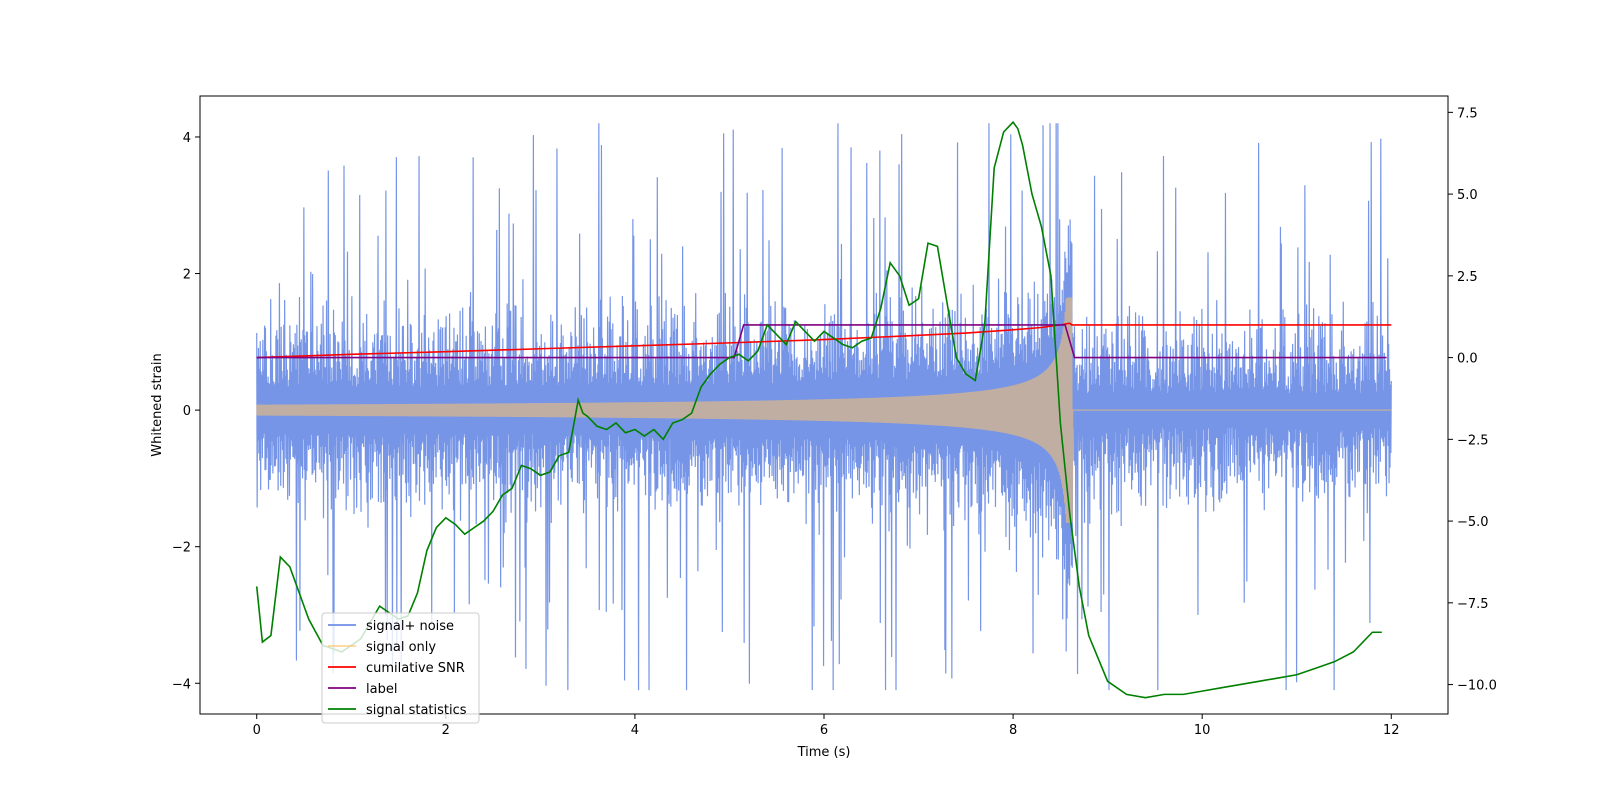  I want to click on y-tick-label: −2, so click(181, 548).